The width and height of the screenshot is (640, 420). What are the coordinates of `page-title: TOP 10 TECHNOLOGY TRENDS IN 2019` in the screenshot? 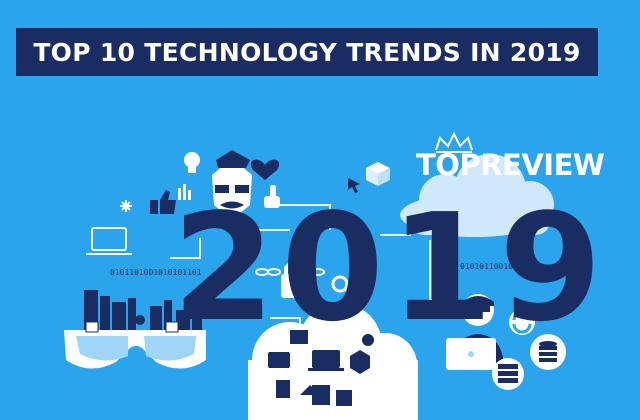 It's located at (307, 52).